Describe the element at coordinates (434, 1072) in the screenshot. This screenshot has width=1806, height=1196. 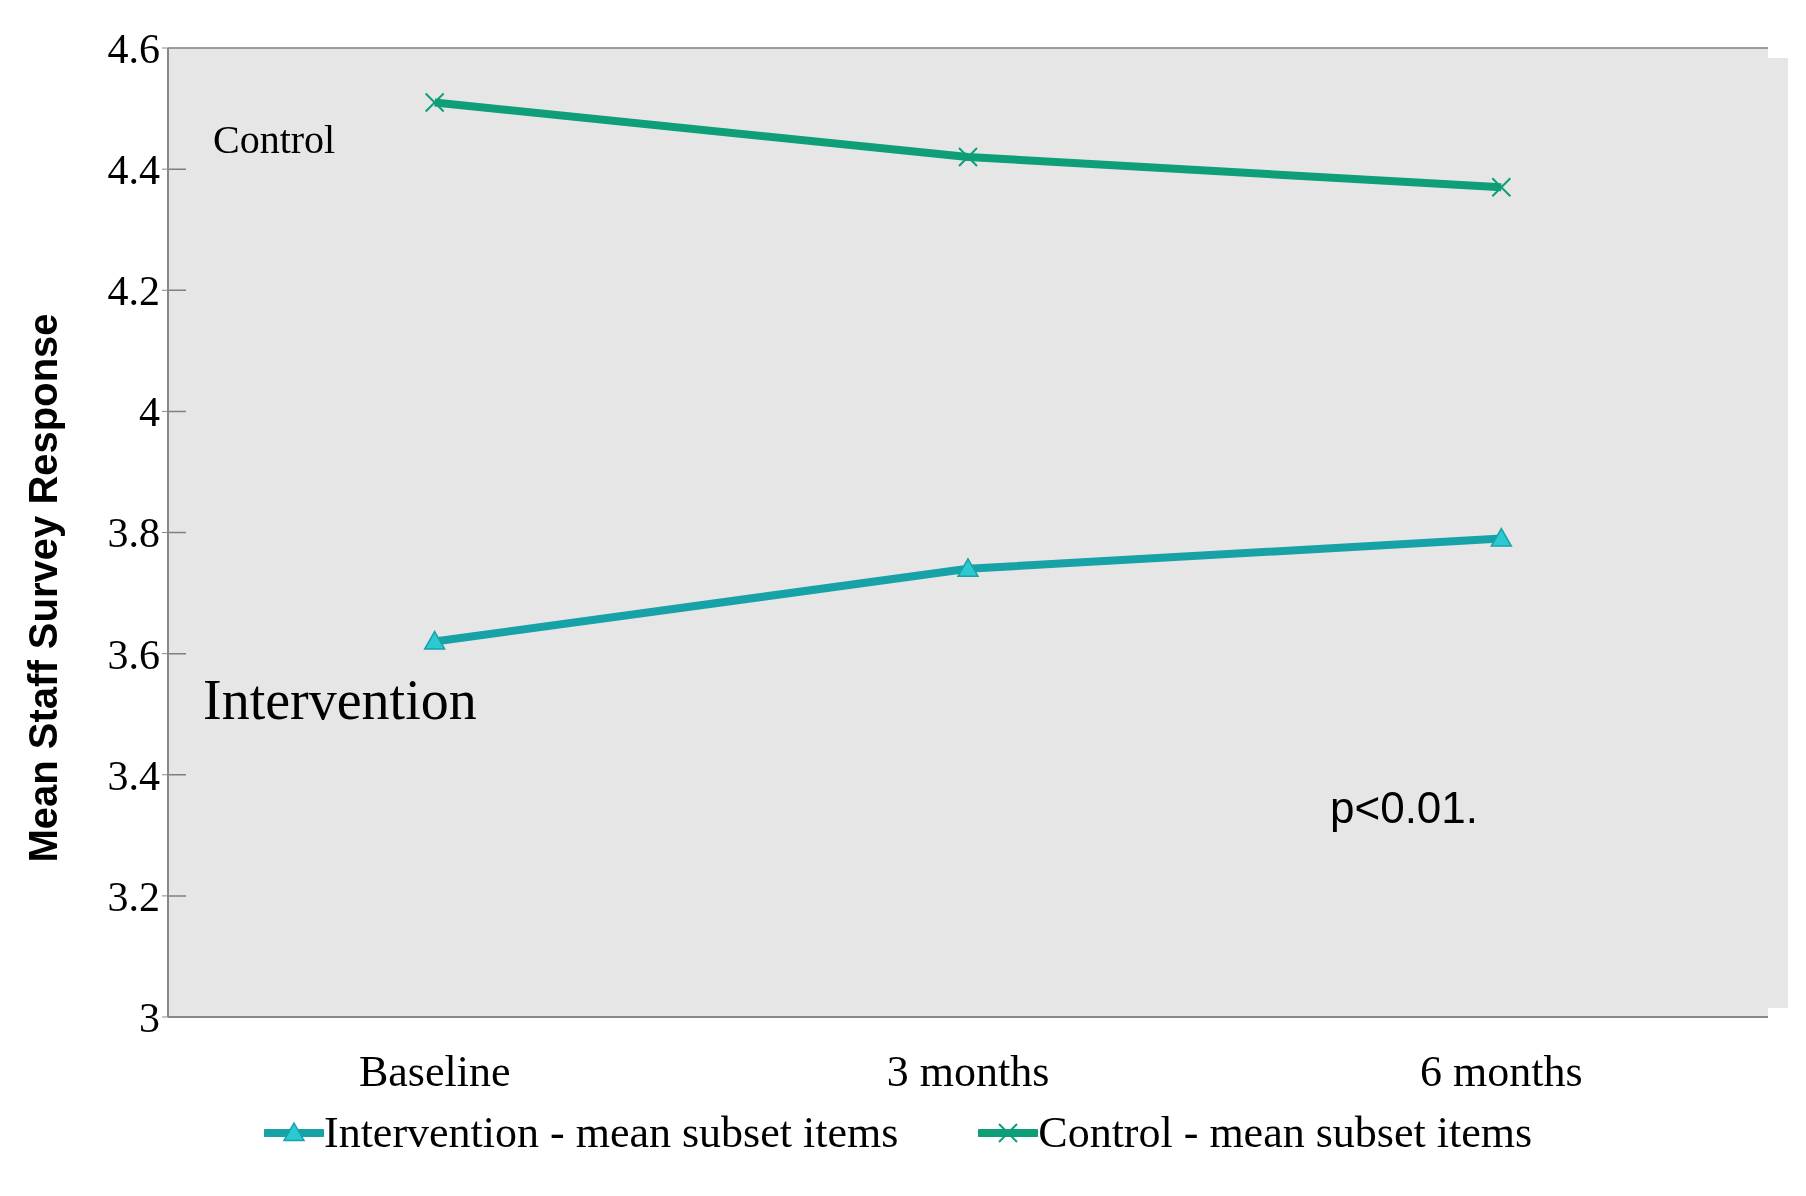
I see `x-tick-label: Baseline` at that location.